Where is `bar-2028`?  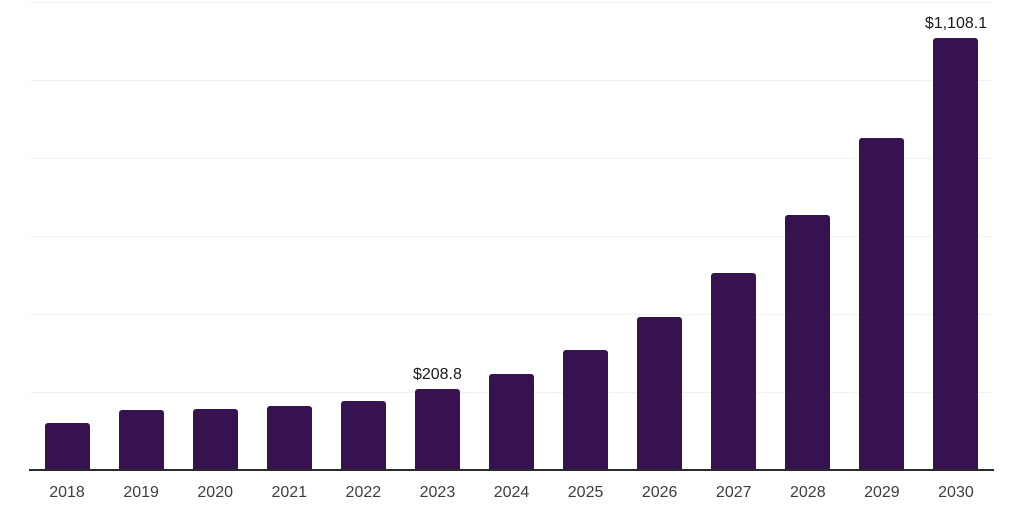 bar-2028 is located at coordinates (808, 342).